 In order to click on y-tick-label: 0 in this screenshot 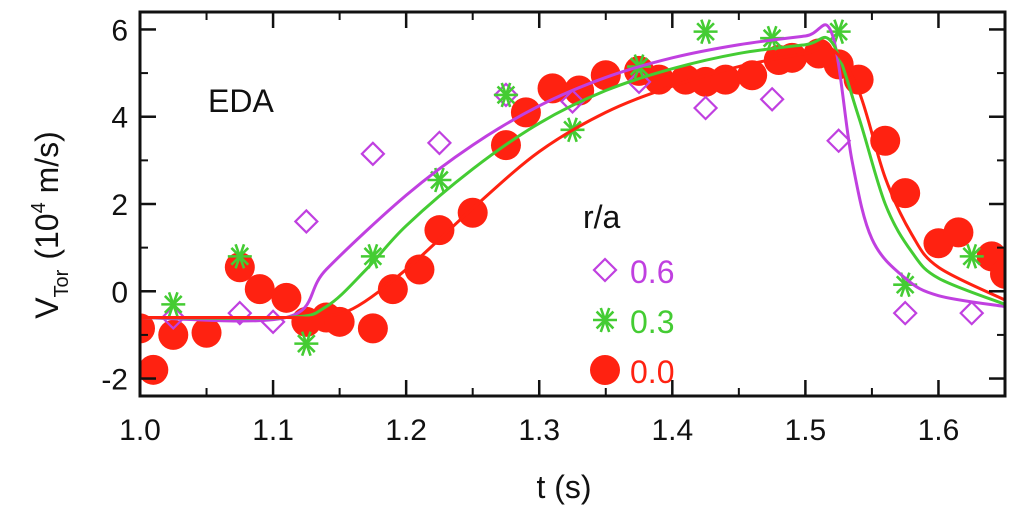, I will do `click(119, 292)`.